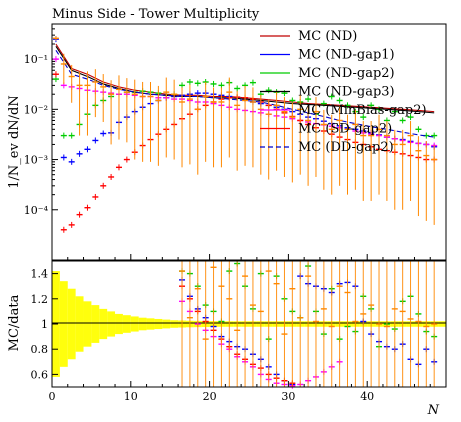 This screenshot has height=422, width=461. I want to click on y-tick-label-ratio: 1, so click(44, 324).